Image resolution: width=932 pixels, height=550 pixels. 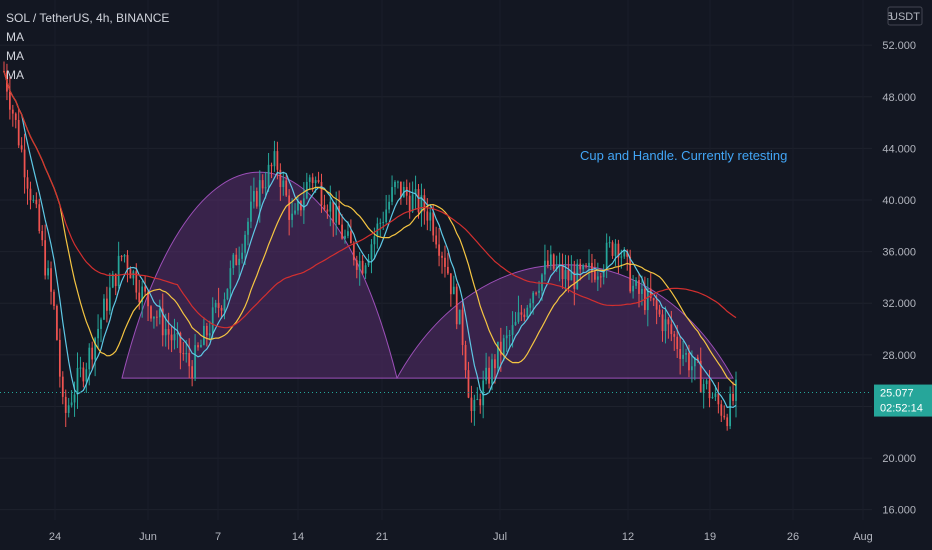 I want to click on currency-prefix: 5, so click(x=890, y=17).